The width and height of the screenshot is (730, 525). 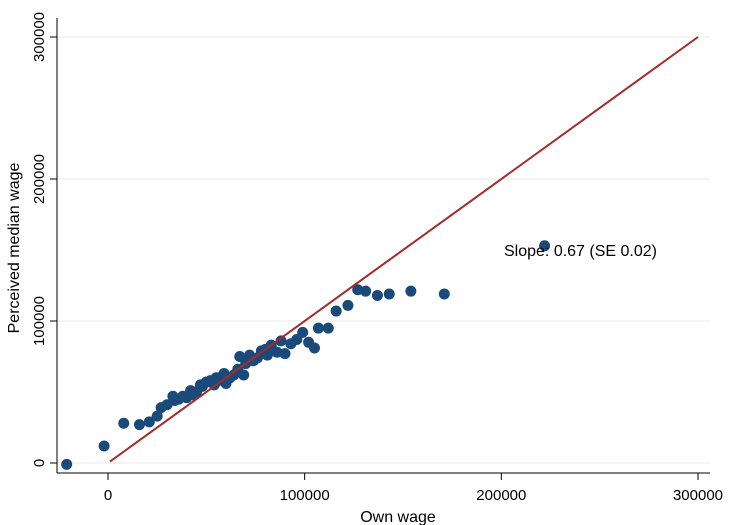 I want to click on x-tick-label: 100000, so click(x=305, y=495).